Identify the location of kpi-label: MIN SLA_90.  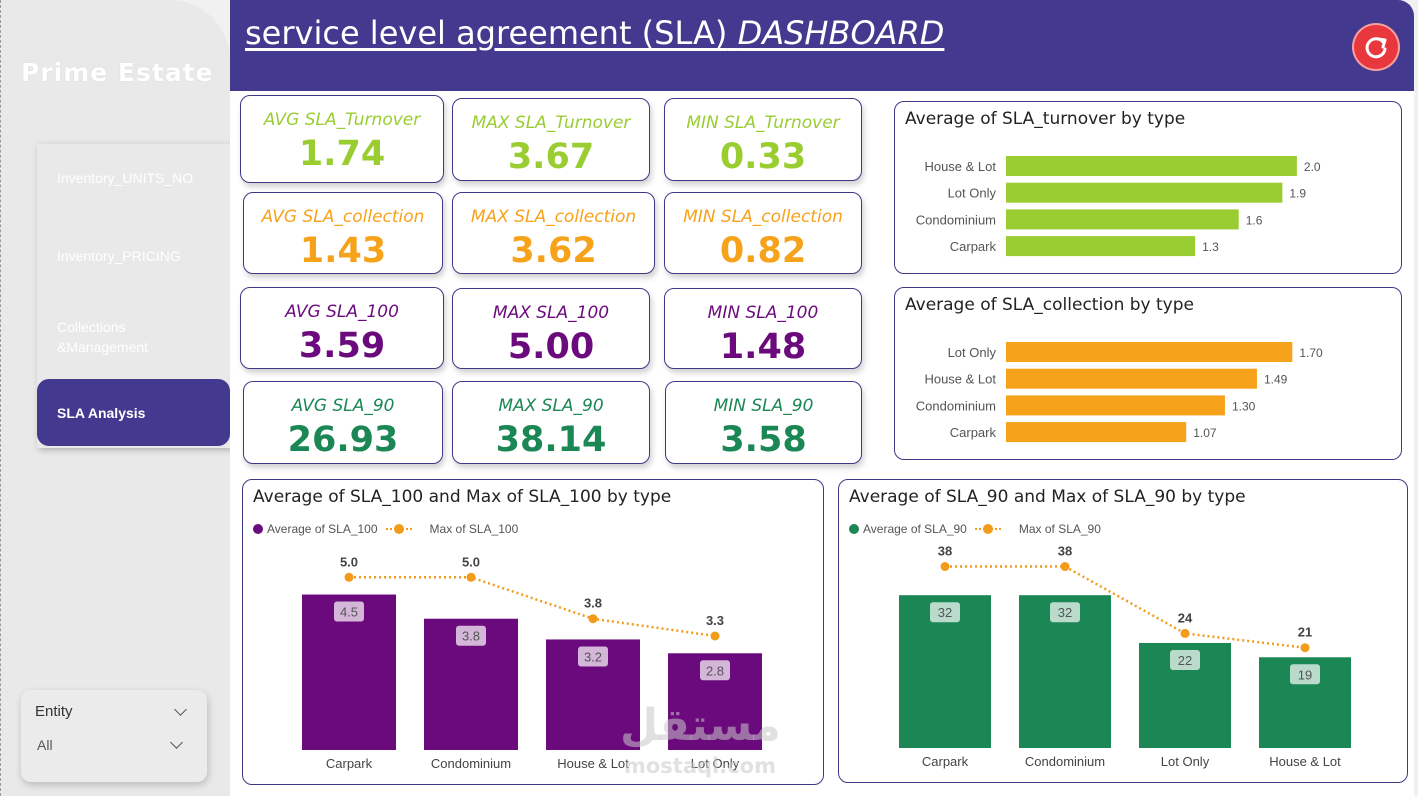
(763, 406).